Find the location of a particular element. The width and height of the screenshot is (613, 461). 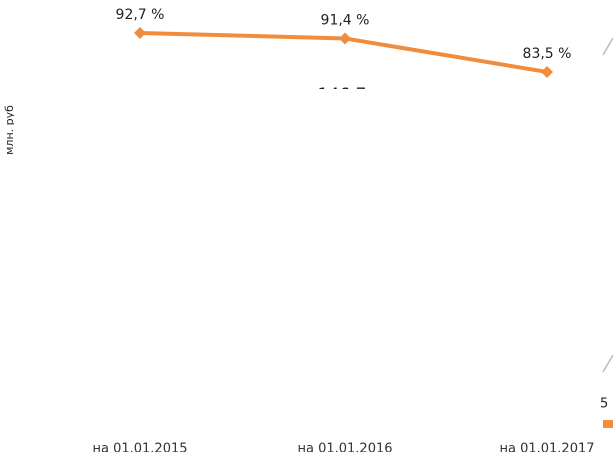

y-axis-label: млн. руб is located at coordinates (9, 130).